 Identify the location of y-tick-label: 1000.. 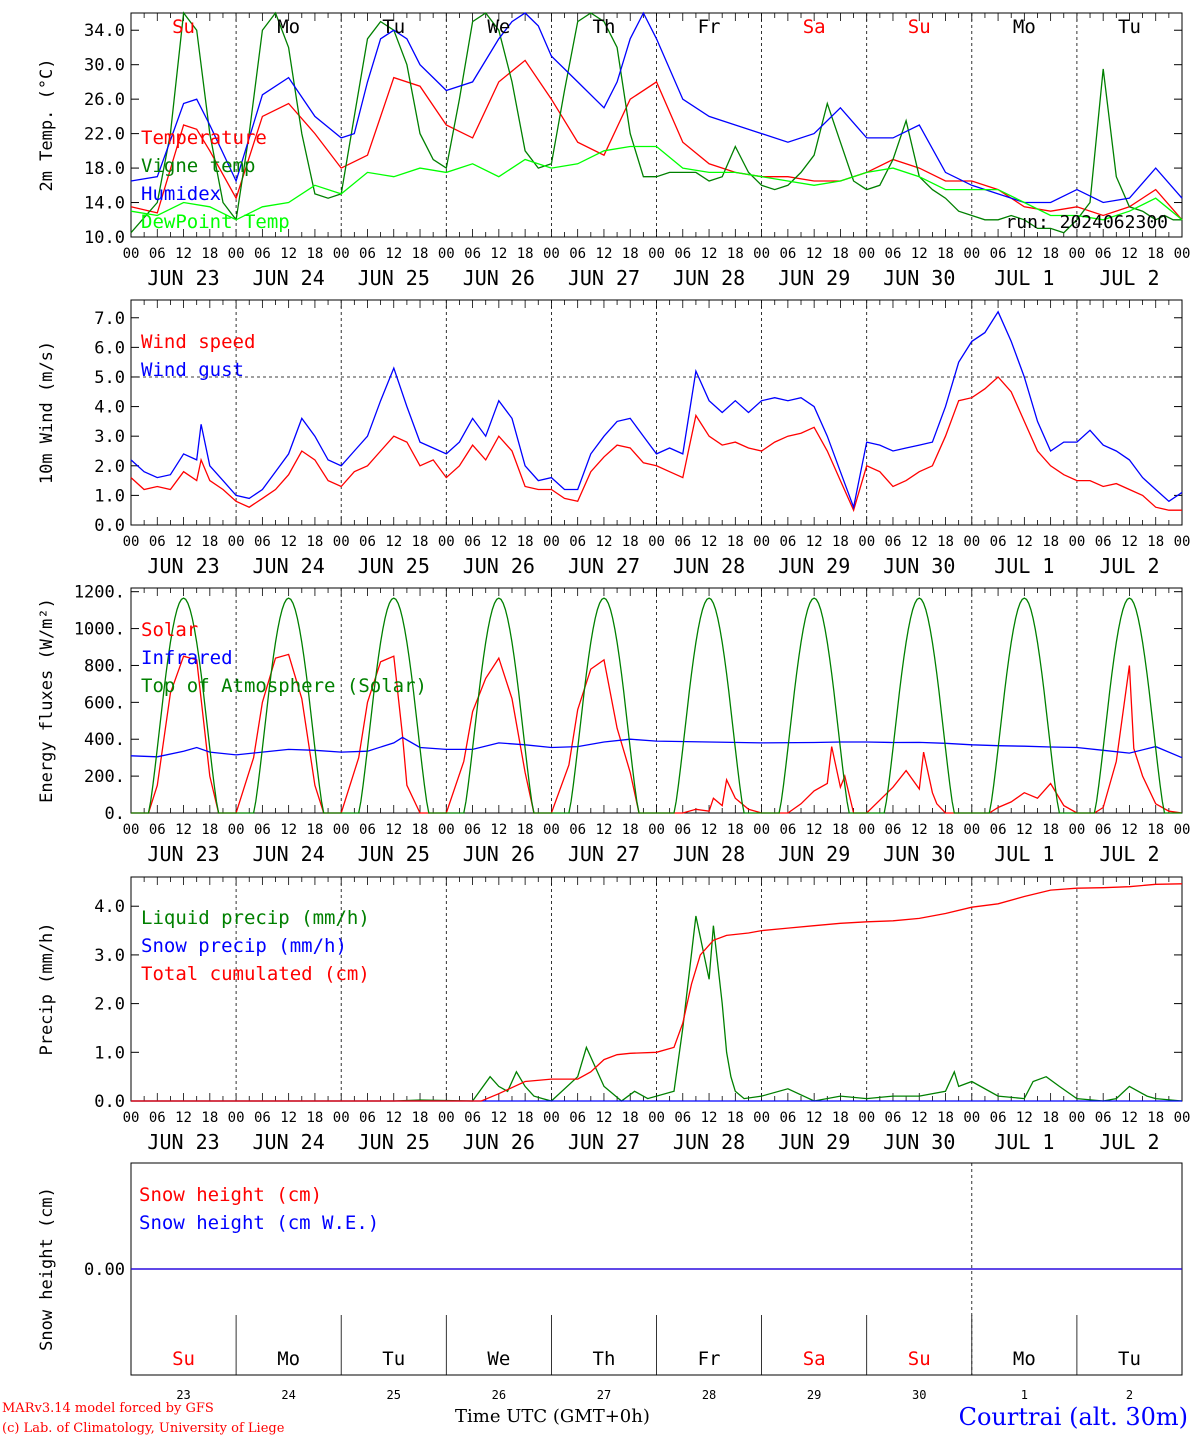
(99, 630).